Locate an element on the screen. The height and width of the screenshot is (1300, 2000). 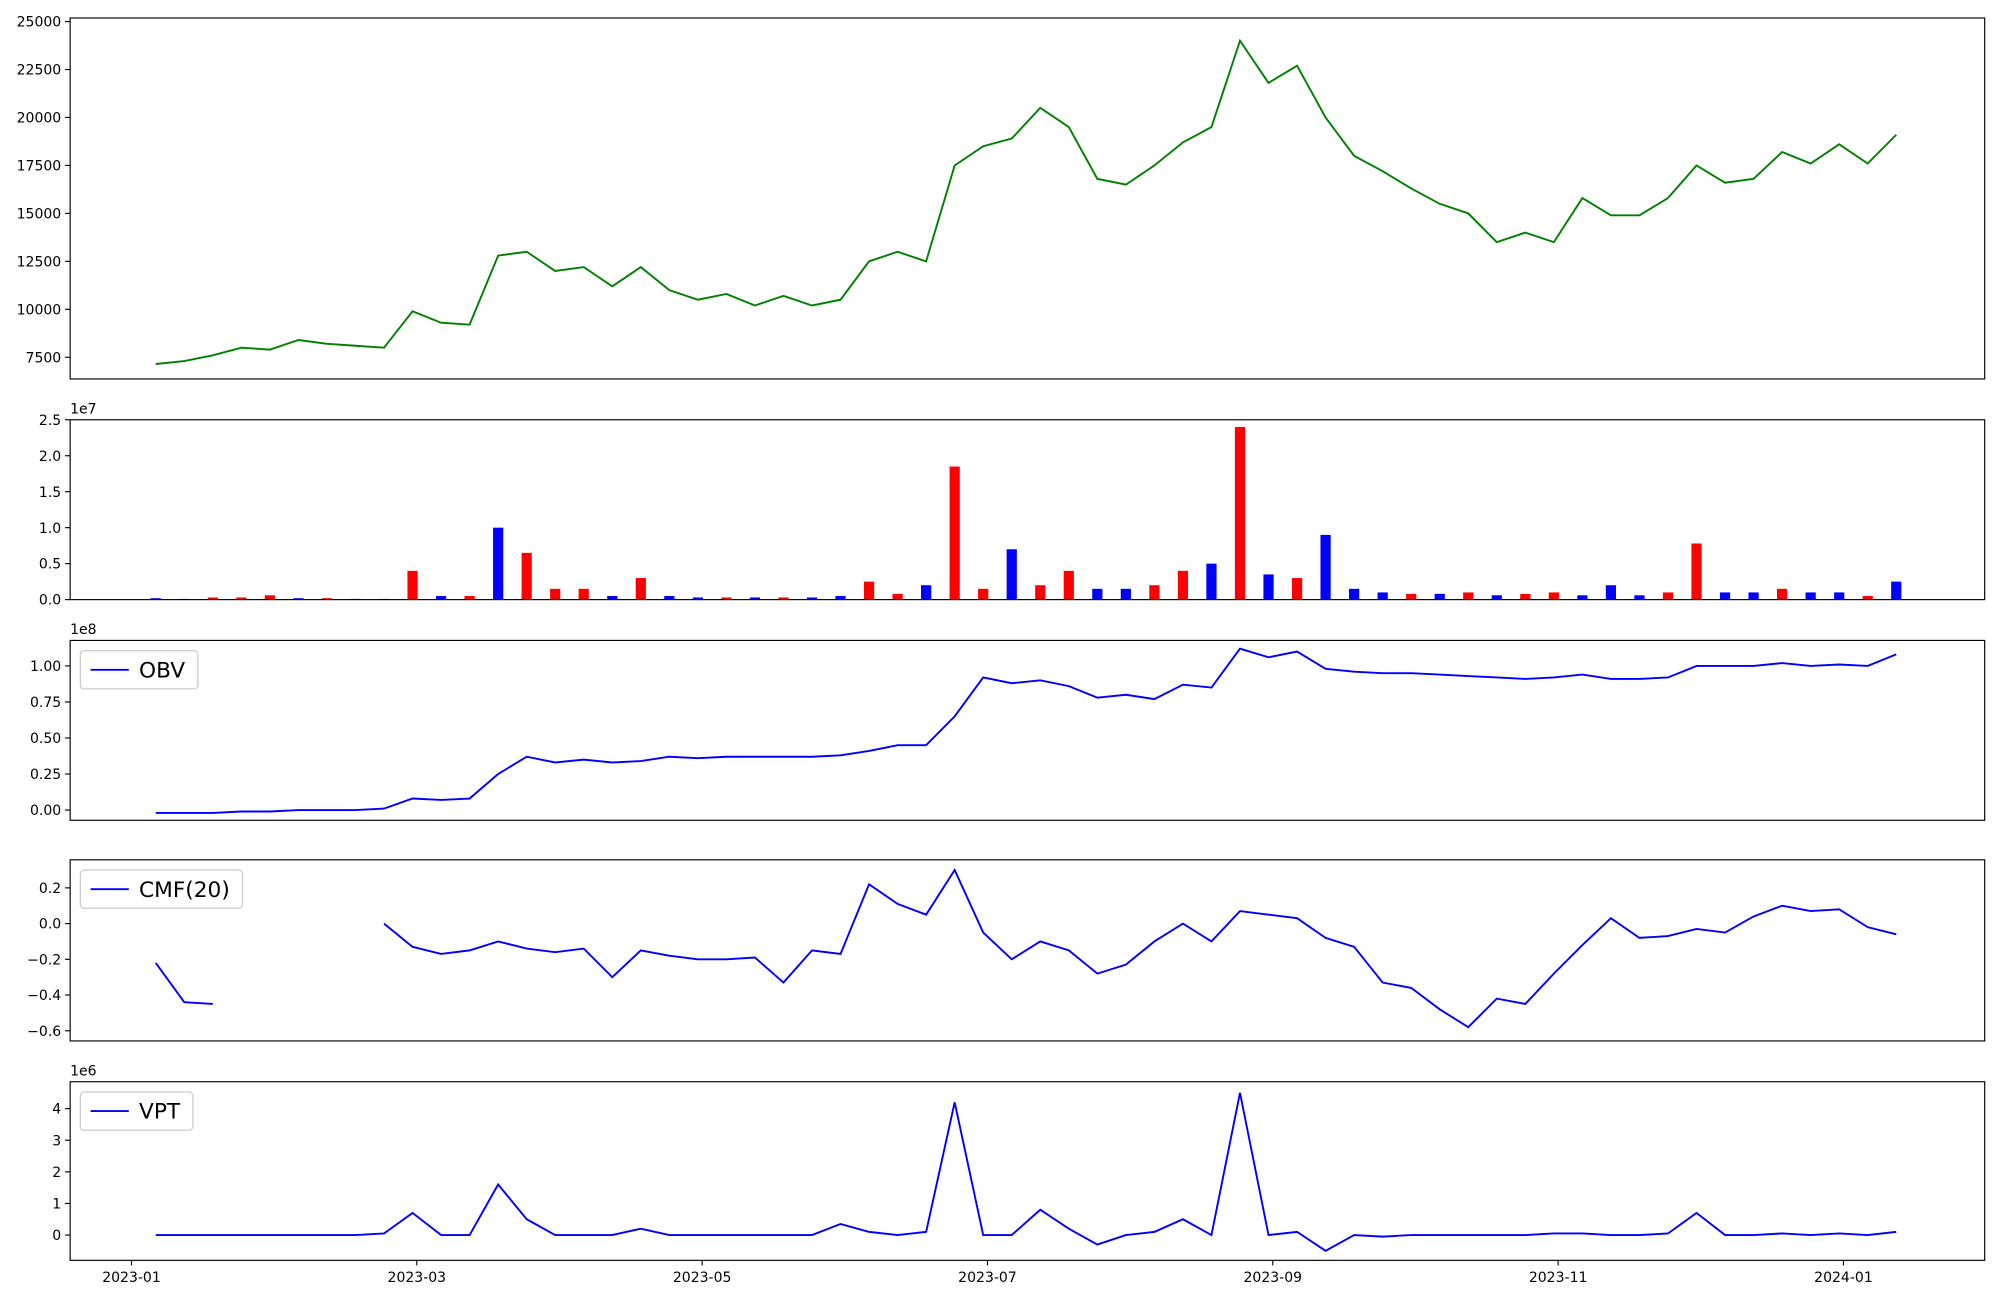
x-tick-label: 2023-03 is located at coordinates (417, 1278).